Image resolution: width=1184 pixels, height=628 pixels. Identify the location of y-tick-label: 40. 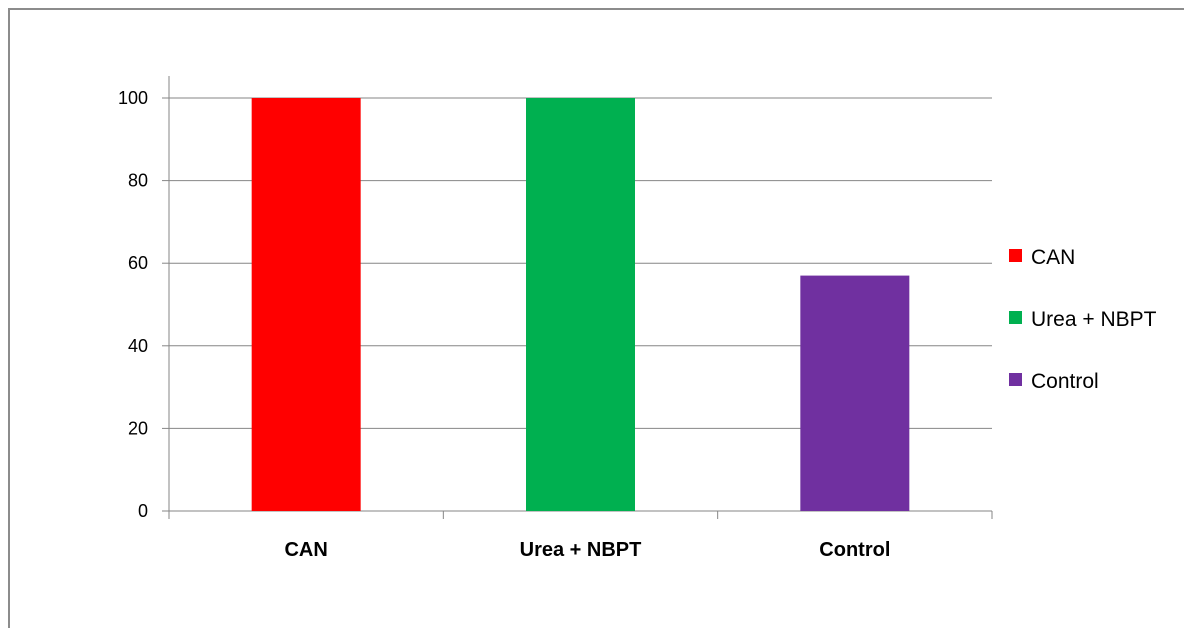
(138, 346).